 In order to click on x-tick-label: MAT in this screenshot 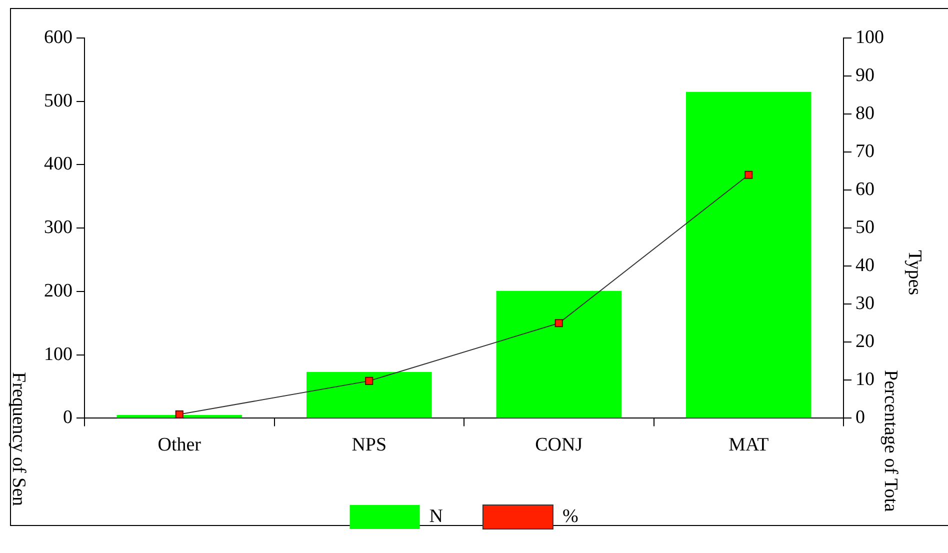, I will do `click(749, 445)`.